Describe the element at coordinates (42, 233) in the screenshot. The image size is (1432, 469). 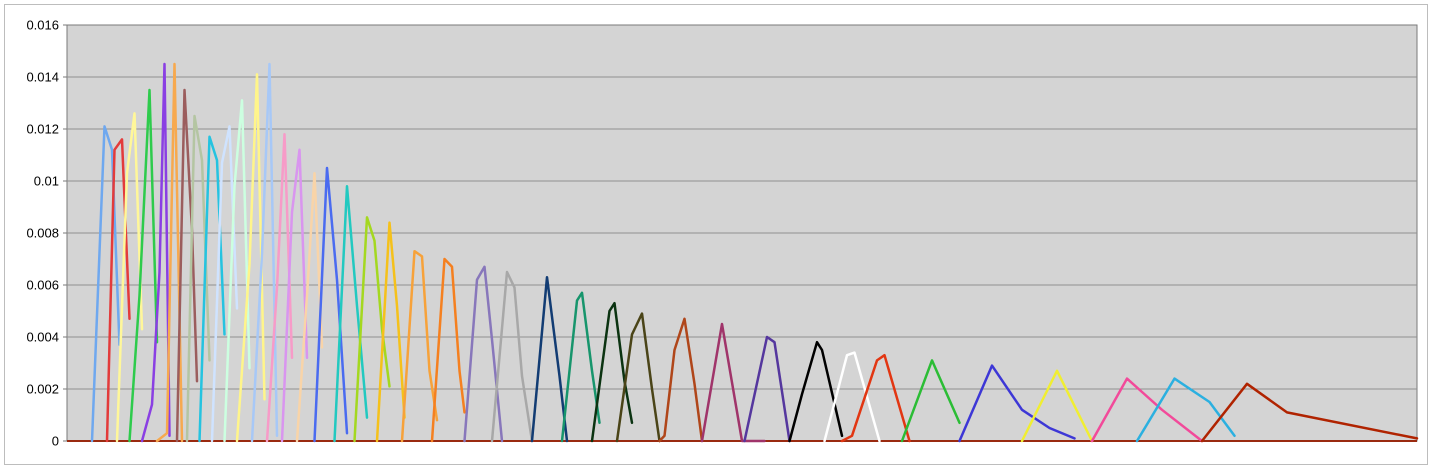
I see `y-tick-label: 0.008` at that location.